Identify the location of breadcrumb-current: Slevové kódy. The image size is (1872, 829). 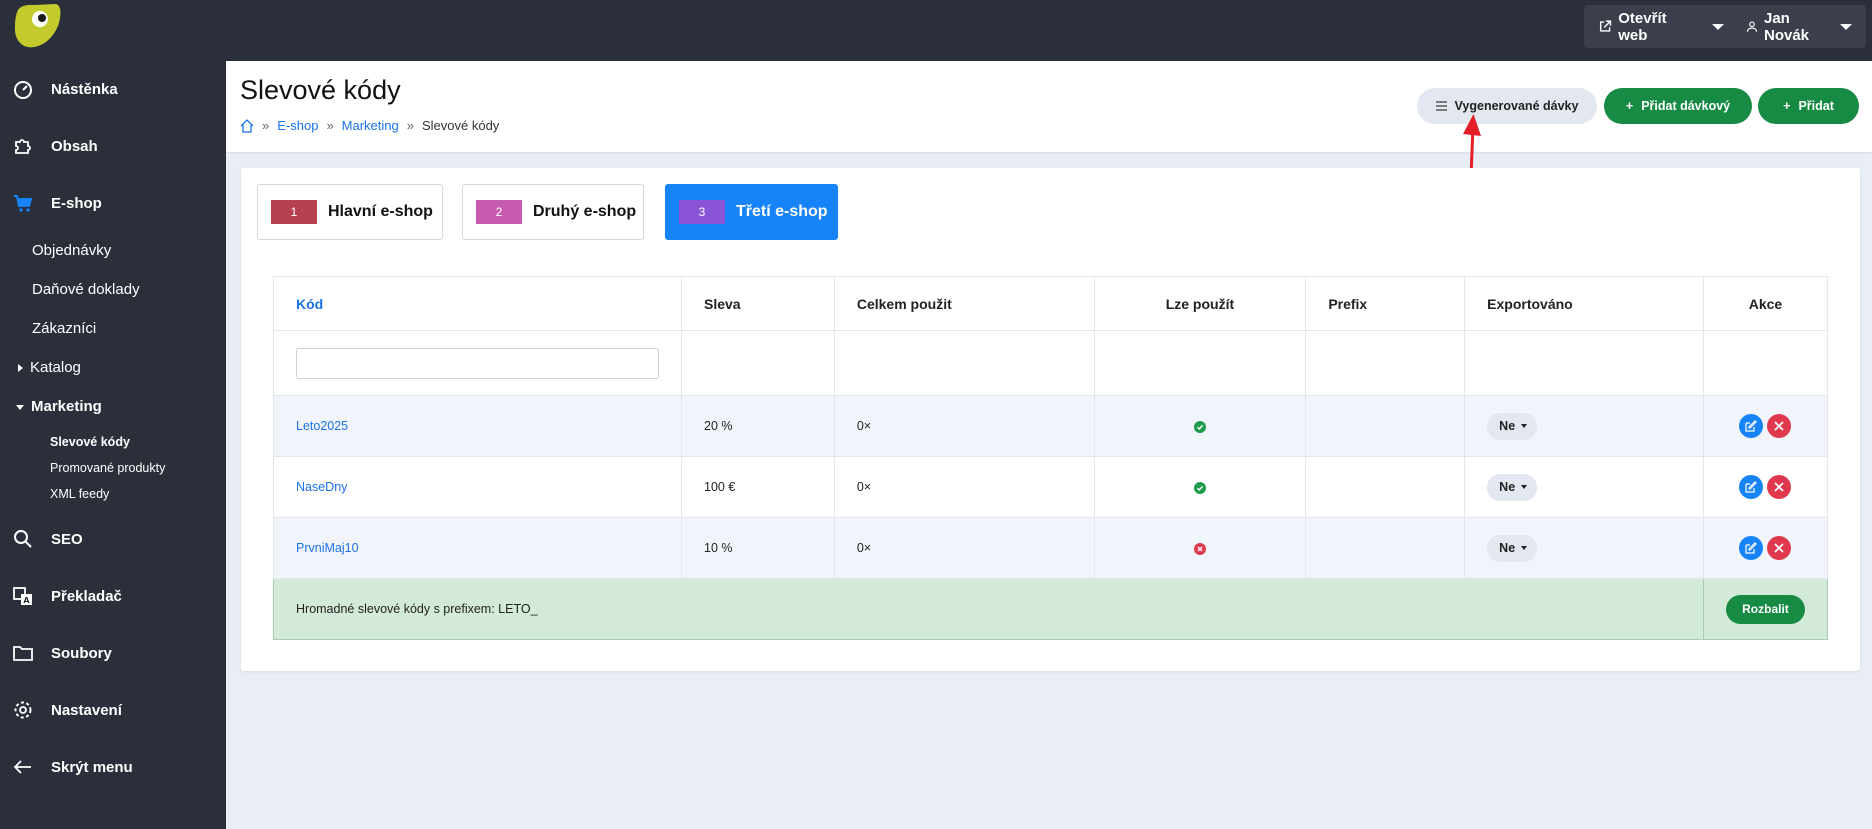
(460, 125).